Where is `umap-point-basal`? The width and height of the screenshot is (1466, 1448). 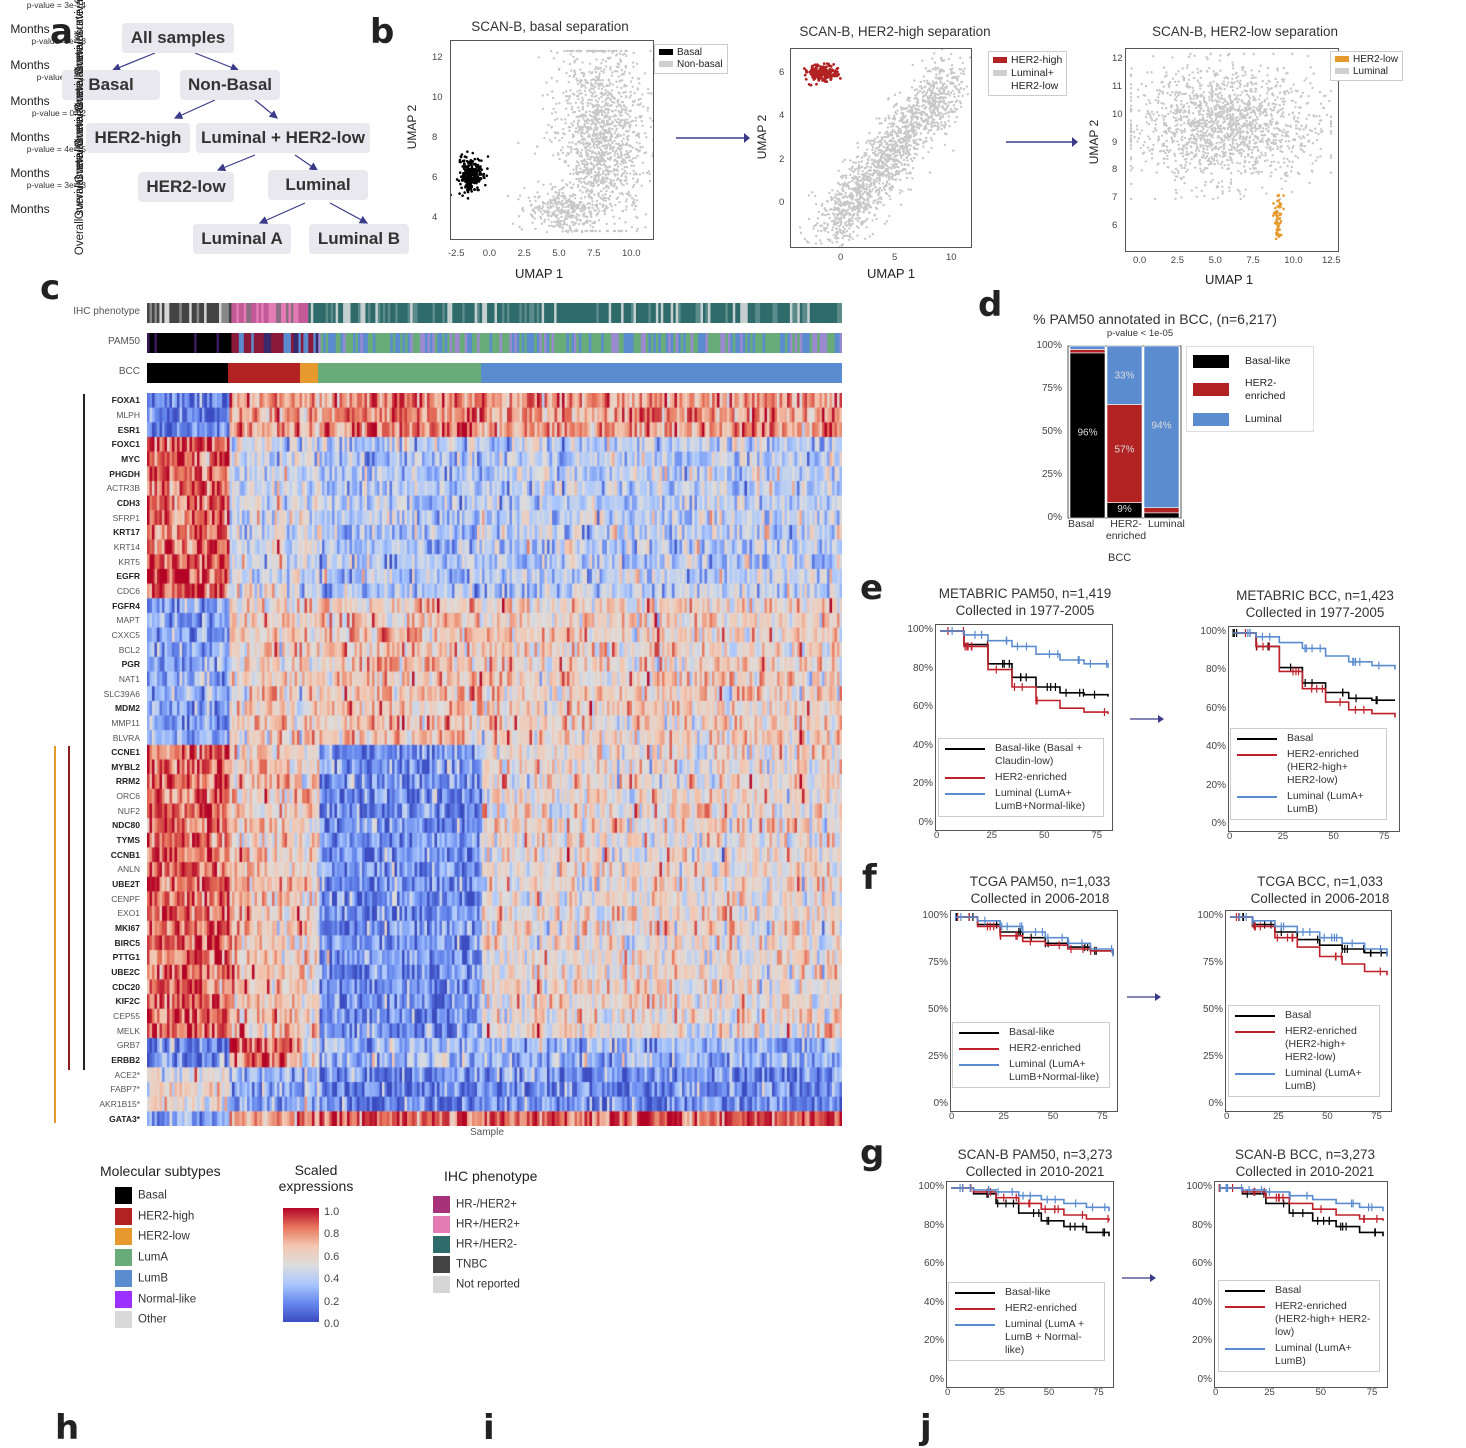
umap-point-basal is located at coordinates (457, 179).